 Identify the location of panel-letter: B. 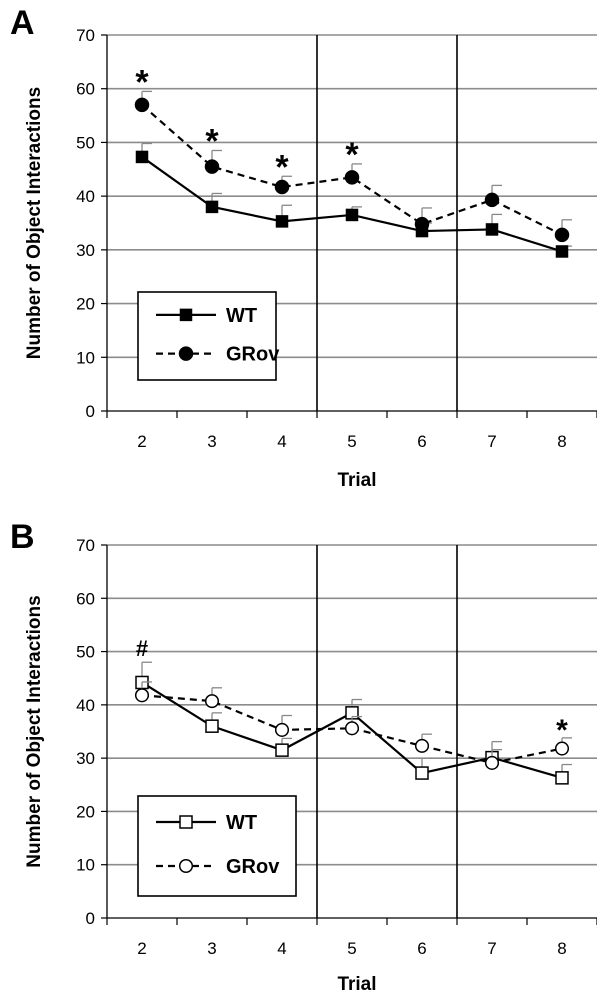
(22, 537).